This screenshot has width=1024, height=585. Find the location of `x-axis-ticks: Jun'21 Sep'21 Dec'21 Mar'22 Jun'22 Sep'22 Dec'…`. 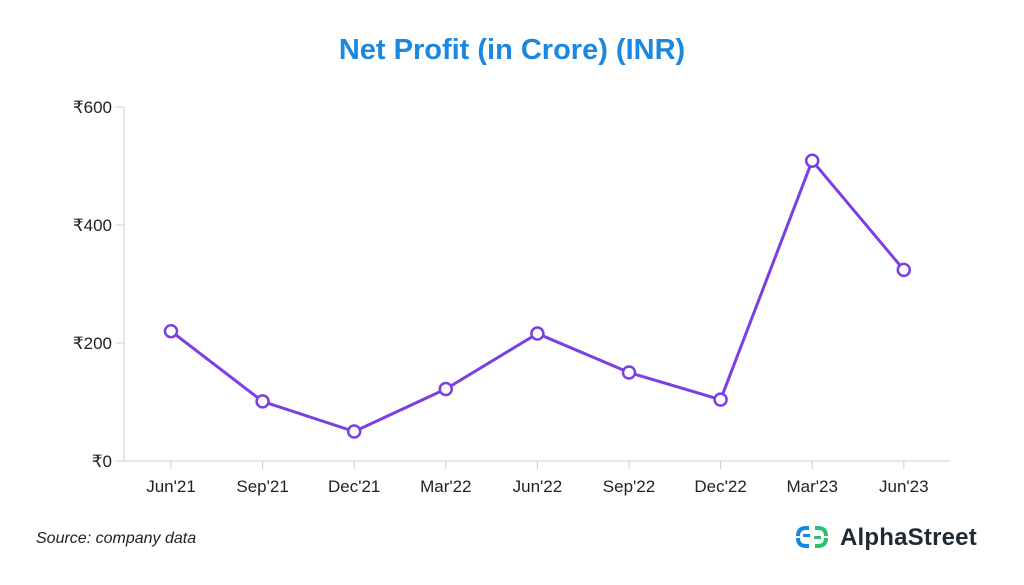

x-axis-ticks: Jun'21 Sep'21 Dec'21 Mar'22 Jun'22 Sep'22 Dec'… is located at coordinates (537, 478).